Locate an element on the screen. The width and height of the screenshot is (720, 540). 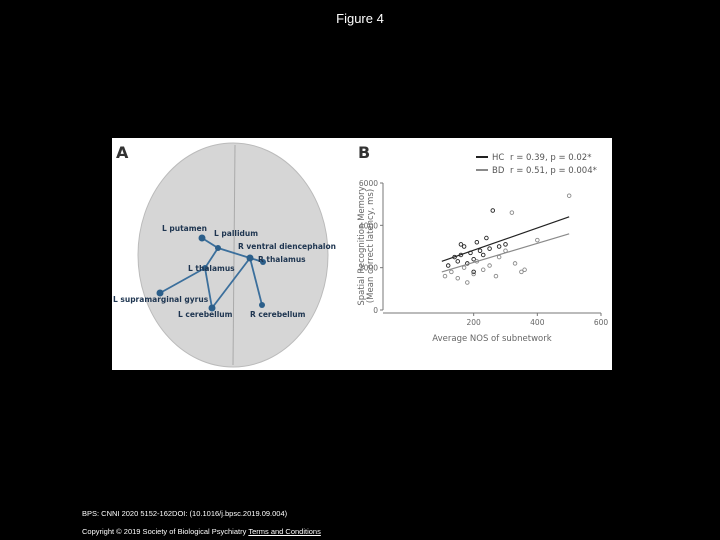
legend-stats: r = 0.39, p = 0.02* is located at coordinates (550, 158).